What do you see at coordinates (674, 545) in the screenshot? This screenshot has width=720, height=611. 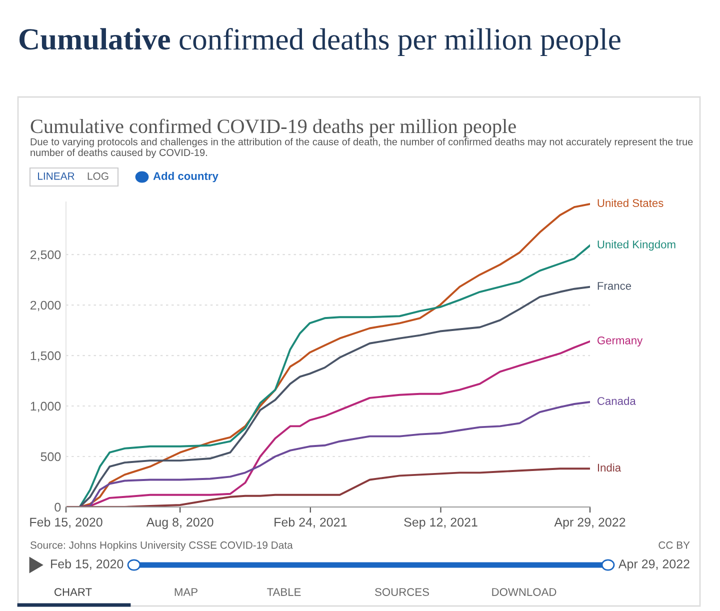 I see `text: CC BY` at bounding box center [674, 545].